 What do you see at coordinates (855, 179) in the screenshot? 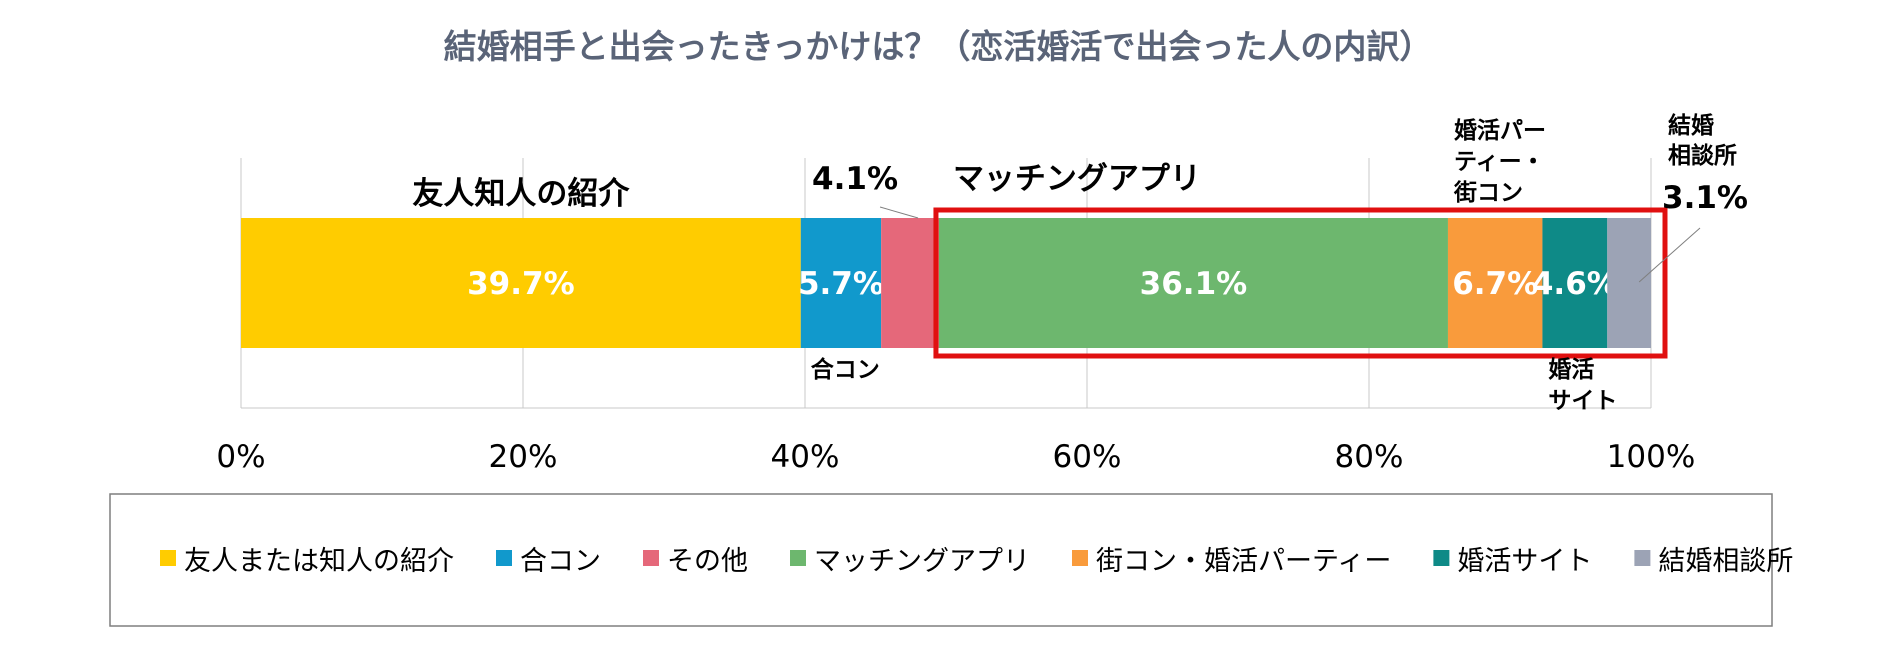
I see `data-label-other: 4.1%` at bounding box center [855, 179].